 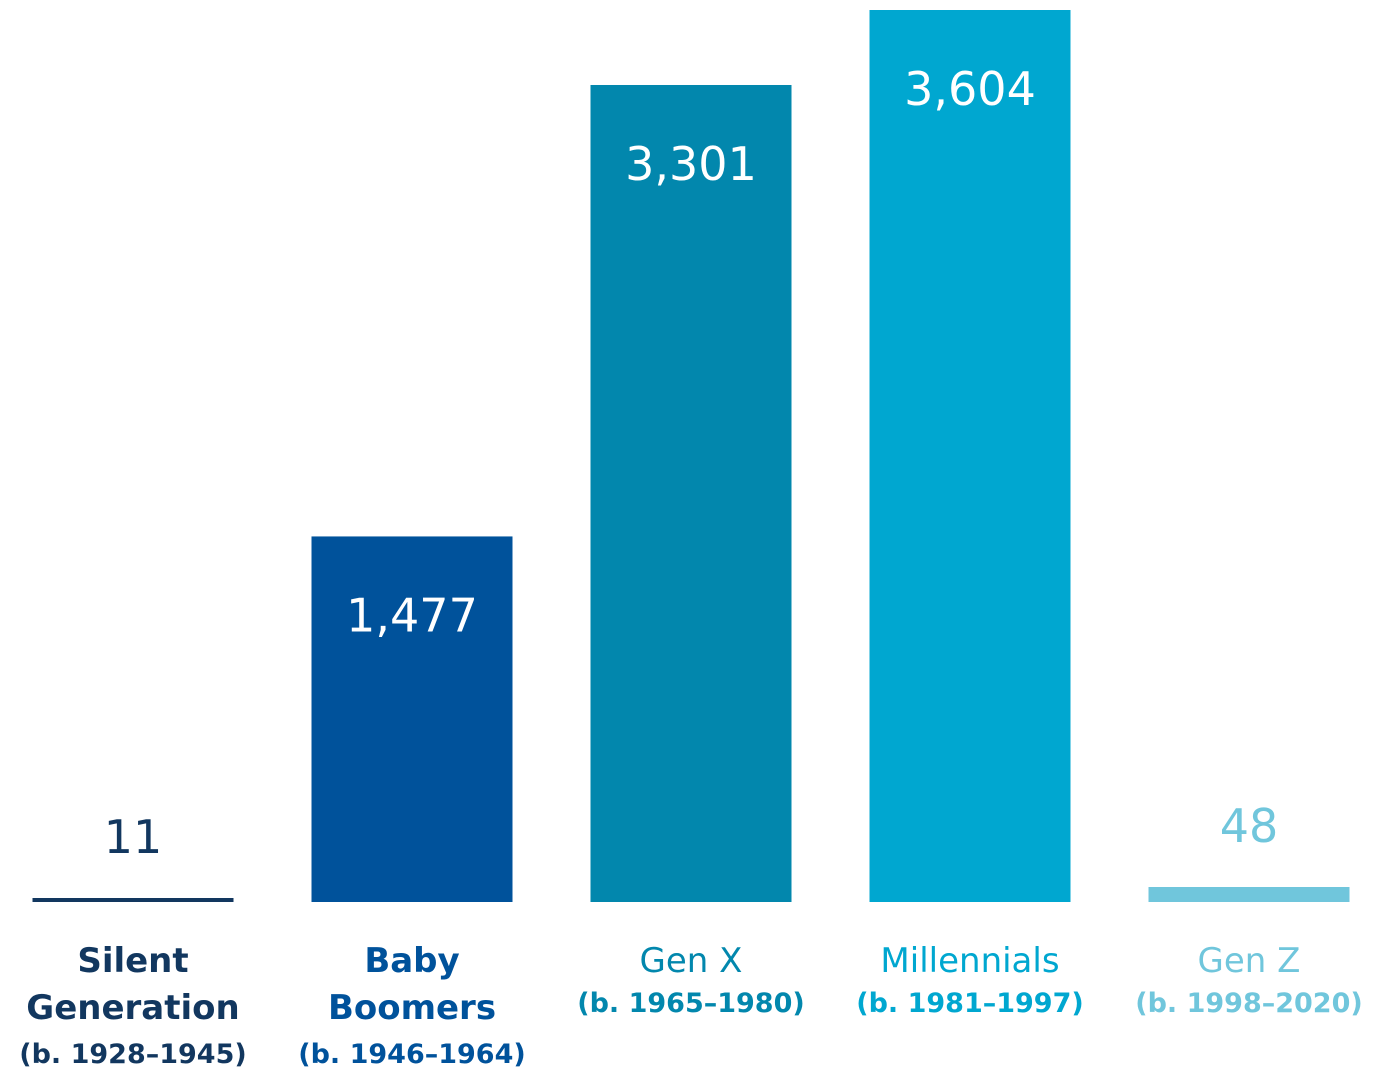 What do you see at coordinates (969, 961) in the screenshot?
I see `category-name-3-line-0: Millennials` at bounding box center [969, 961].